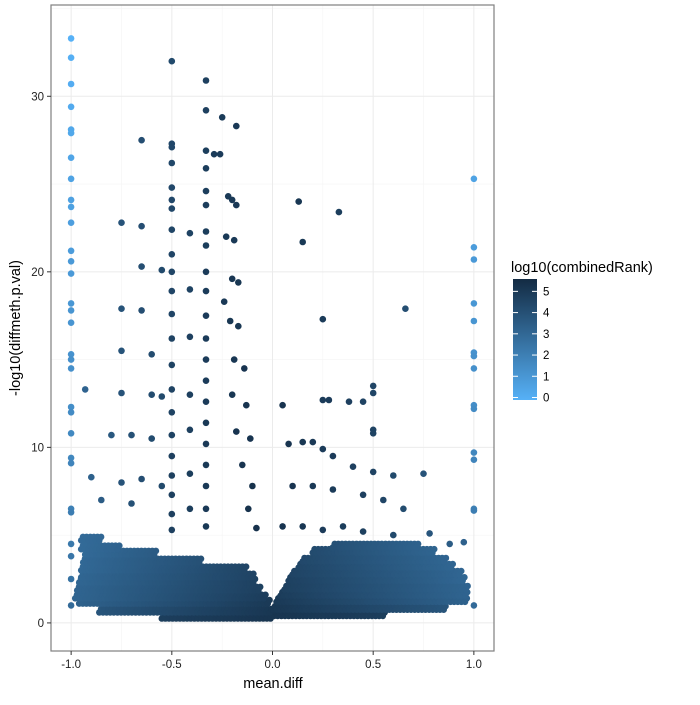 This screenshot has height=705, width=700. I want to click on y-tick-label: 0, so click(41, 624).